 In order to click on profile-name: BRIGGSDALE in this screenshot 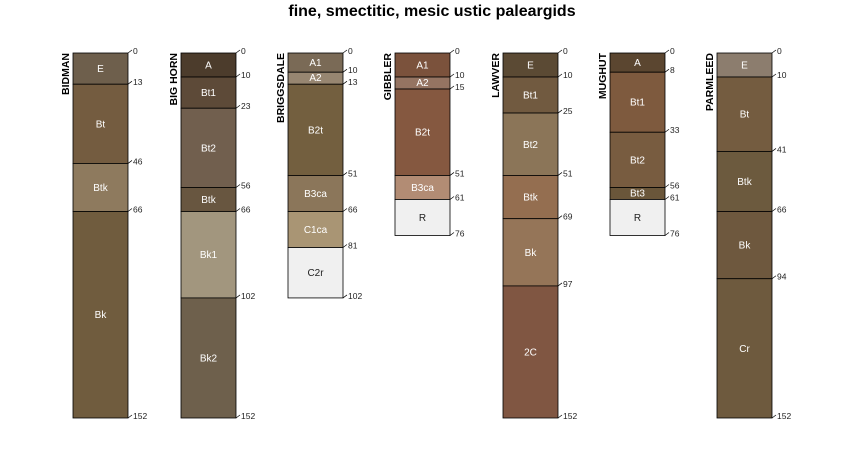, I will do `click(281, 88)`.